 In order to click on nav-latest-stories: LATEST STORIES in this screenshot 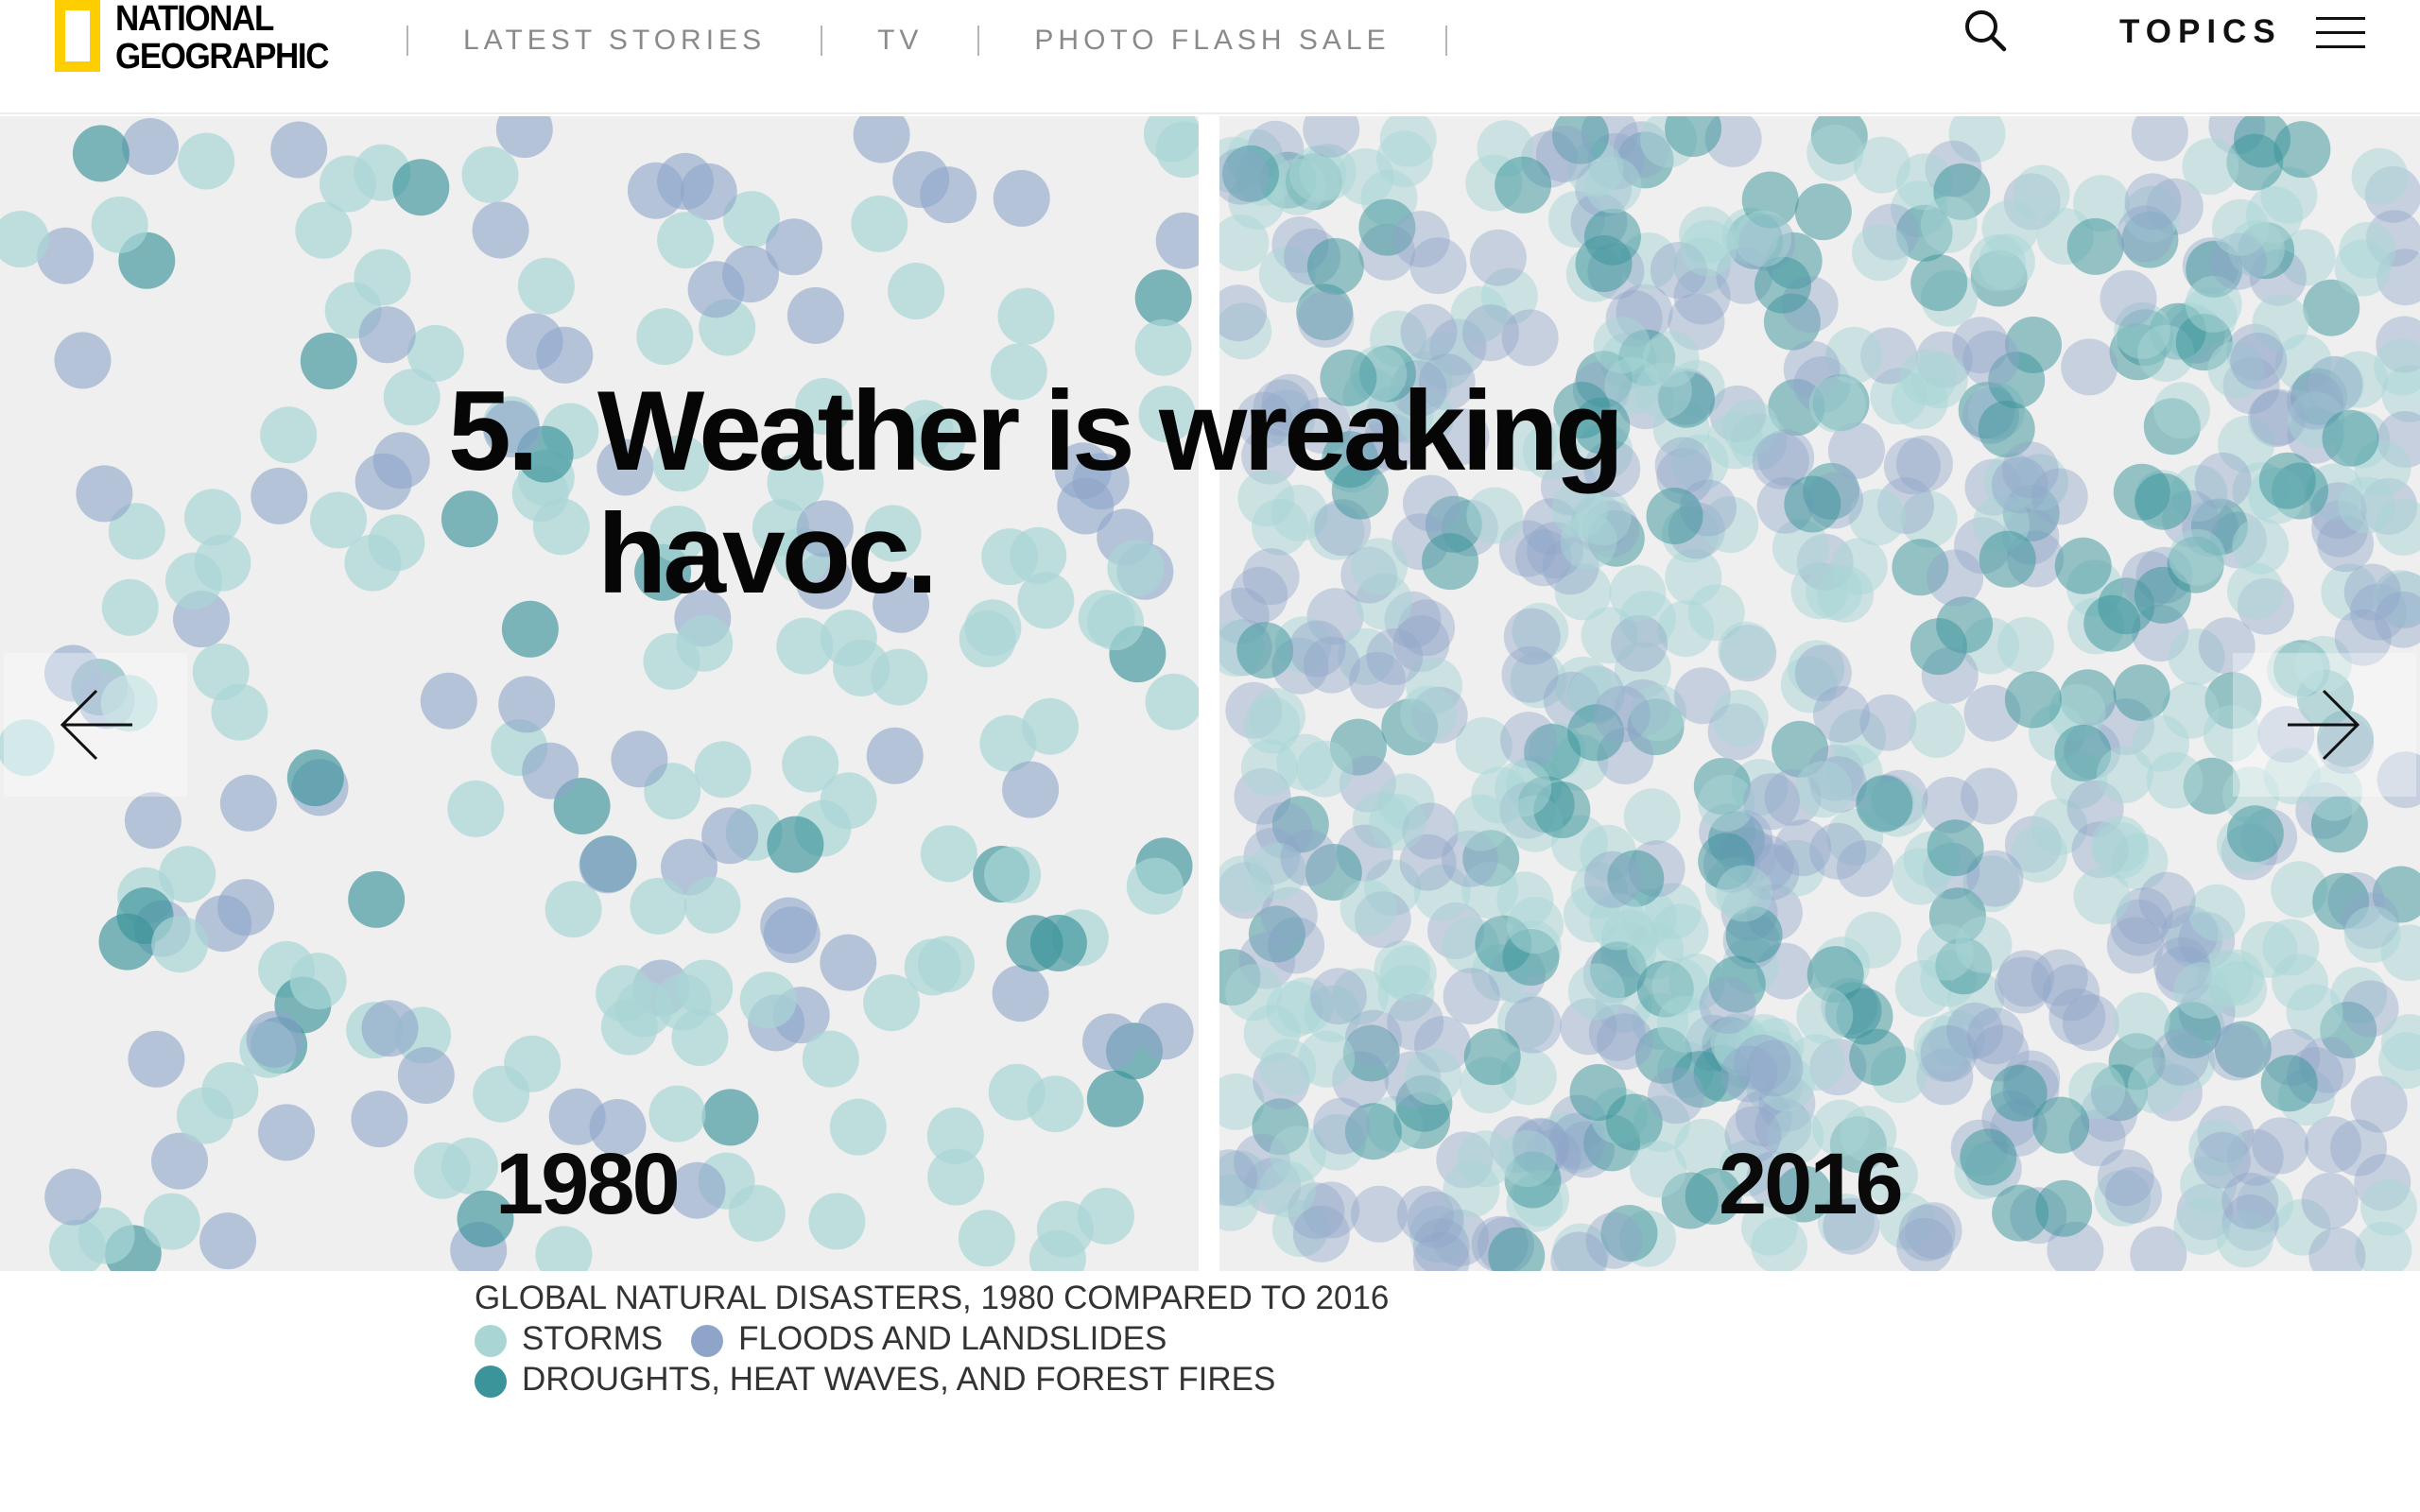, I will do `click(615, 40)`.